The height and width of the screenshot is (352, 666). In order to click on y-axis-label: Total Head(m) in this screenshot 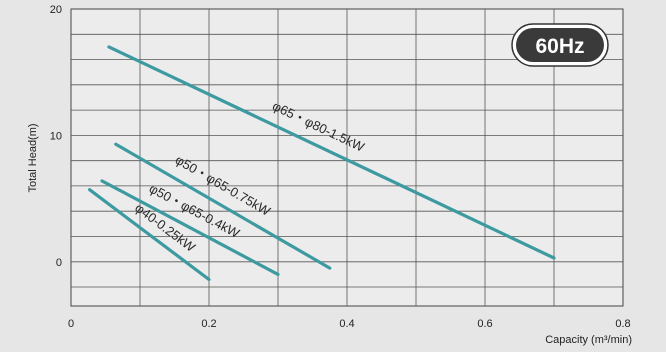, I will do `click(33, 157)`.